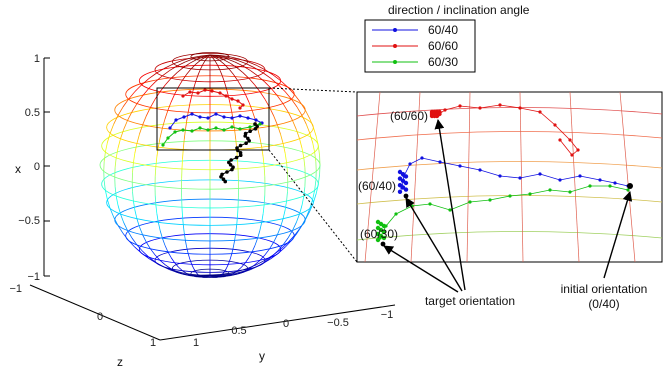  I want to click on initial-trace-point, so click(245, 136).